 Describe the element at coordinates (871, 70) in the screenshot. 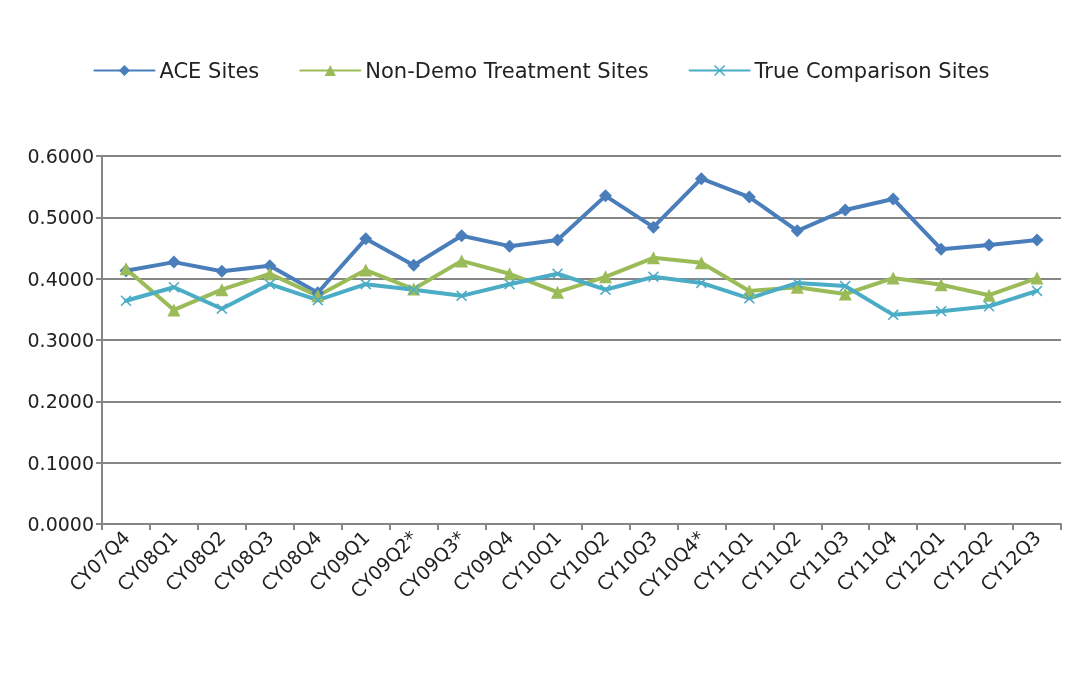

I see `legend-label: True Comparison Sites` at that location.